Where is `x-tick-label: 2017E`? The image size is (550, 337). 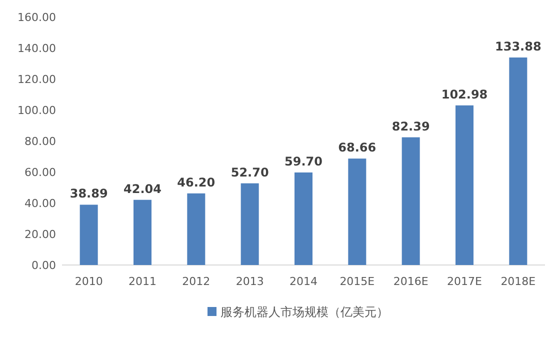
x-tick-label: 2017E is located at coordinates (464, 281).